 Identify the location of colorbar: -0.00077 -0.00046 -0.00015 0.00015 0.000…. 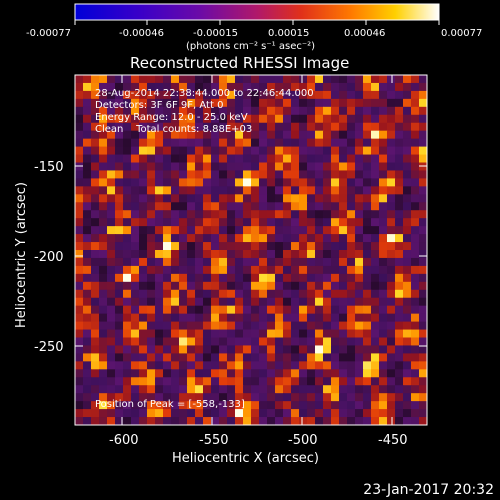
(254, 27).